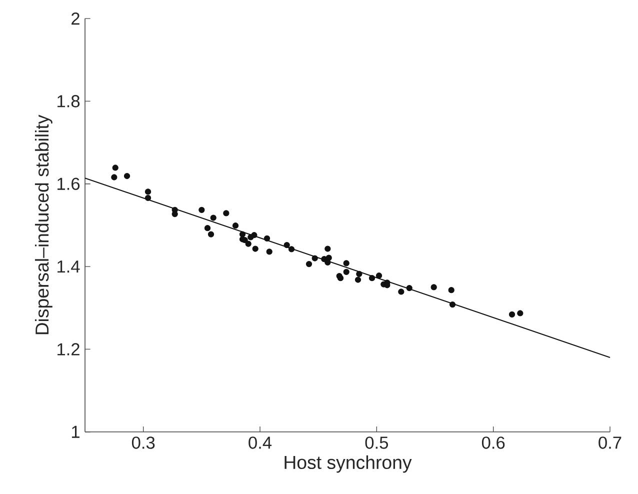  What do you see at coordinates (610, 442) in the screenshot?
I see `x-tick-label: 0.7` at bounding box center [610, 442].